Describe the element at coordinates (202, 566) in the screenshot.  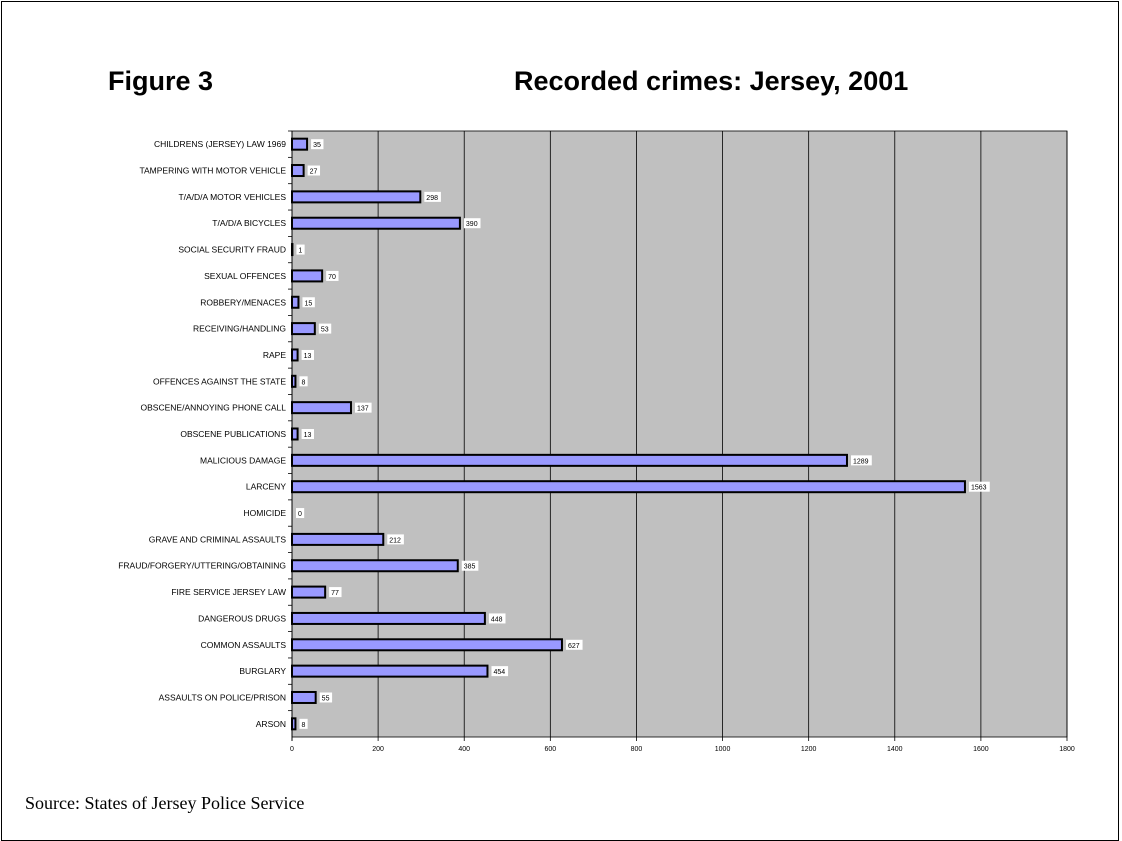
I see `category-label: FRAUD/FORGERY/UTTERING/OBTAINING` at that location.